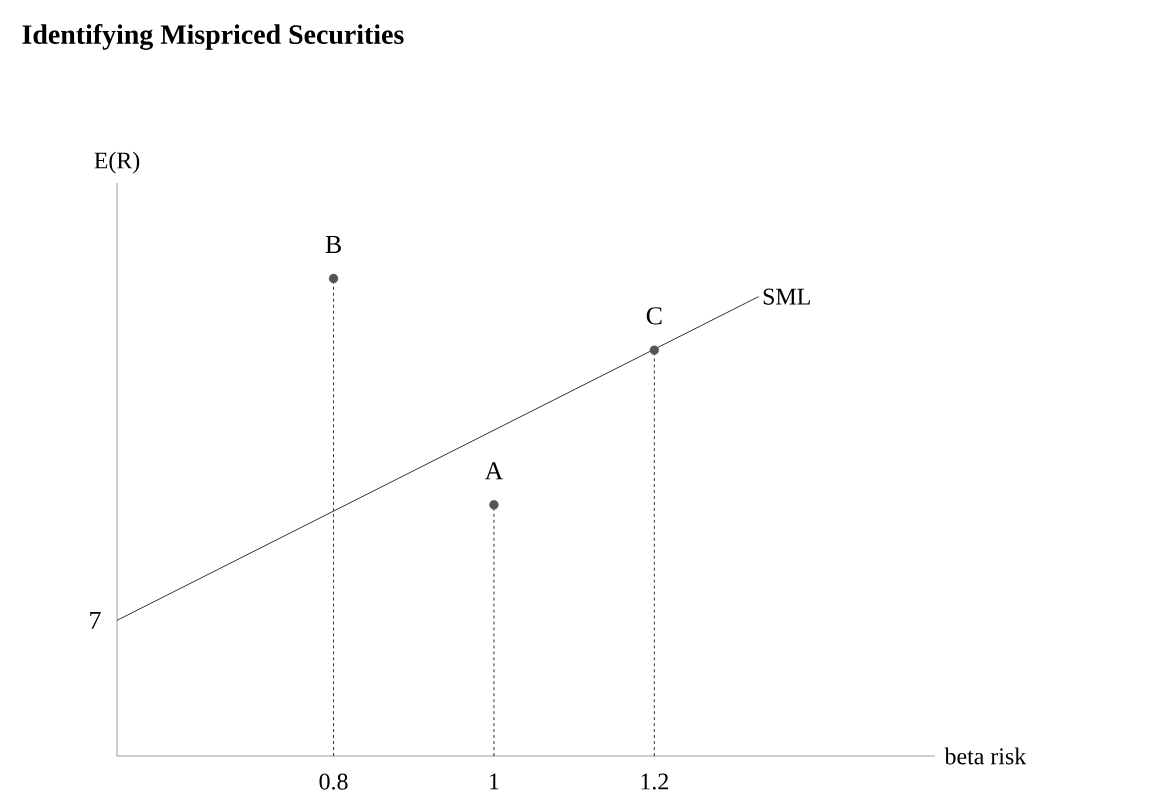 The image size is (1151, 809). Describe the element at coordinates (985, 756) in the screenshot. I see `x-axis-title: beta risk` at that location.